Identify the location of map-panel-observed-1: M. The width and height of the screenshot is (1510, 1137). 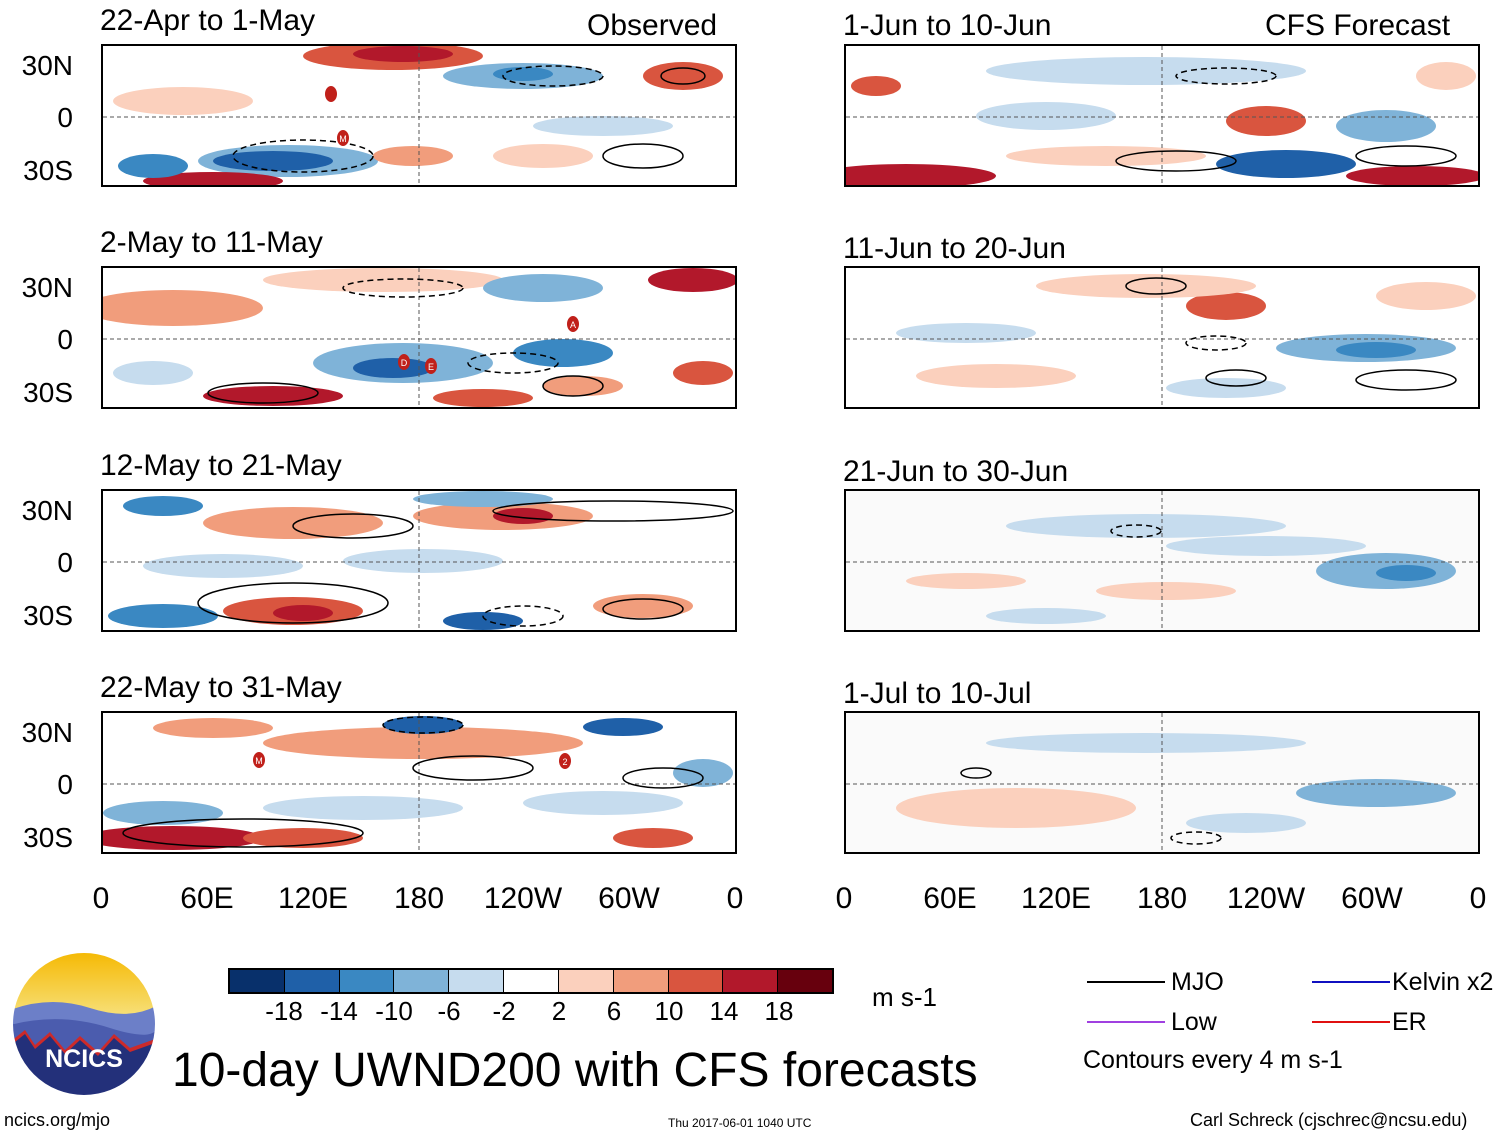
(419, 115).